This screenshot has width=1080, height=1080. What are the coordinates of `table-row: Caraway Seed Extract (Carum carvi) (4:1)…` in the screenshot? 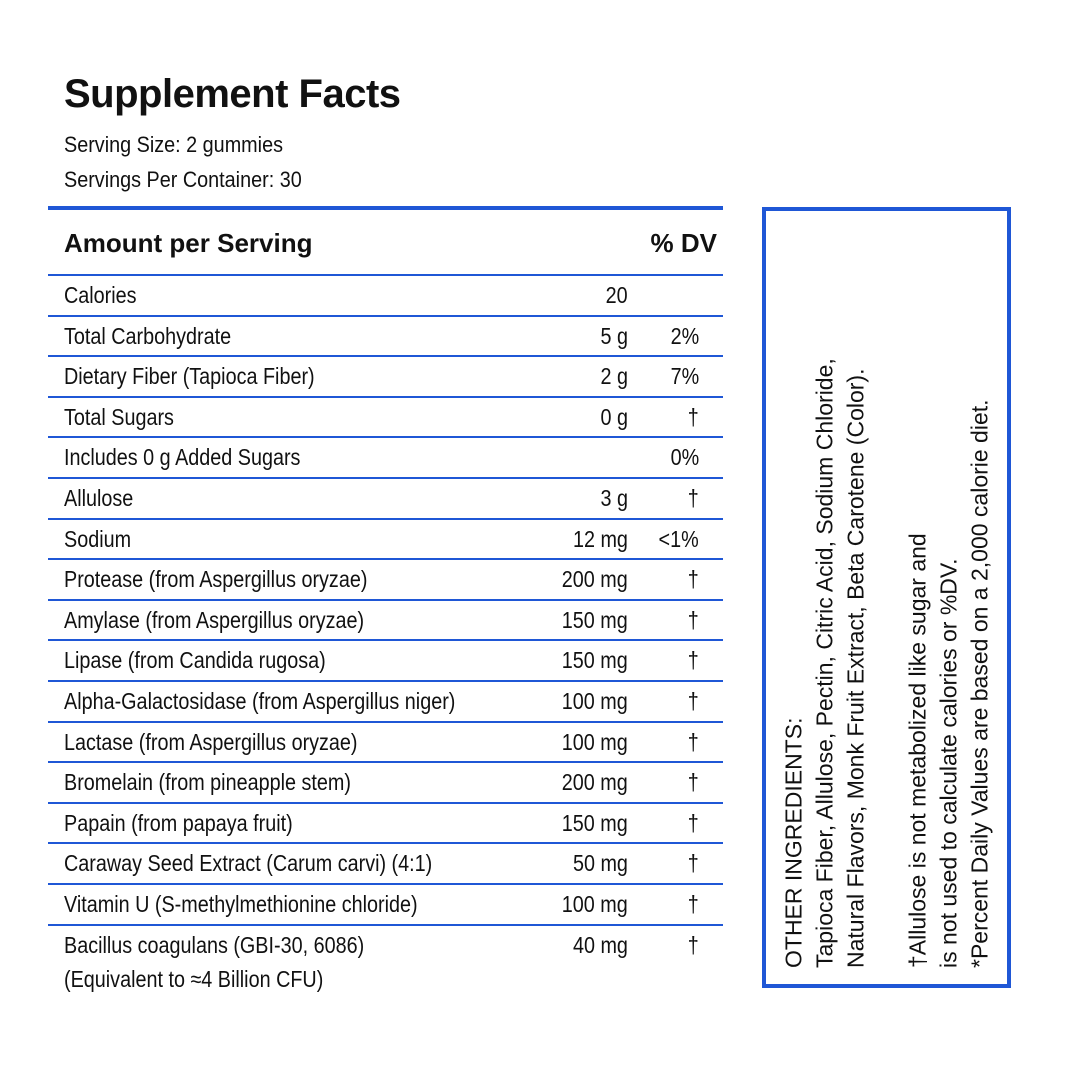 It's located at (385, 862).